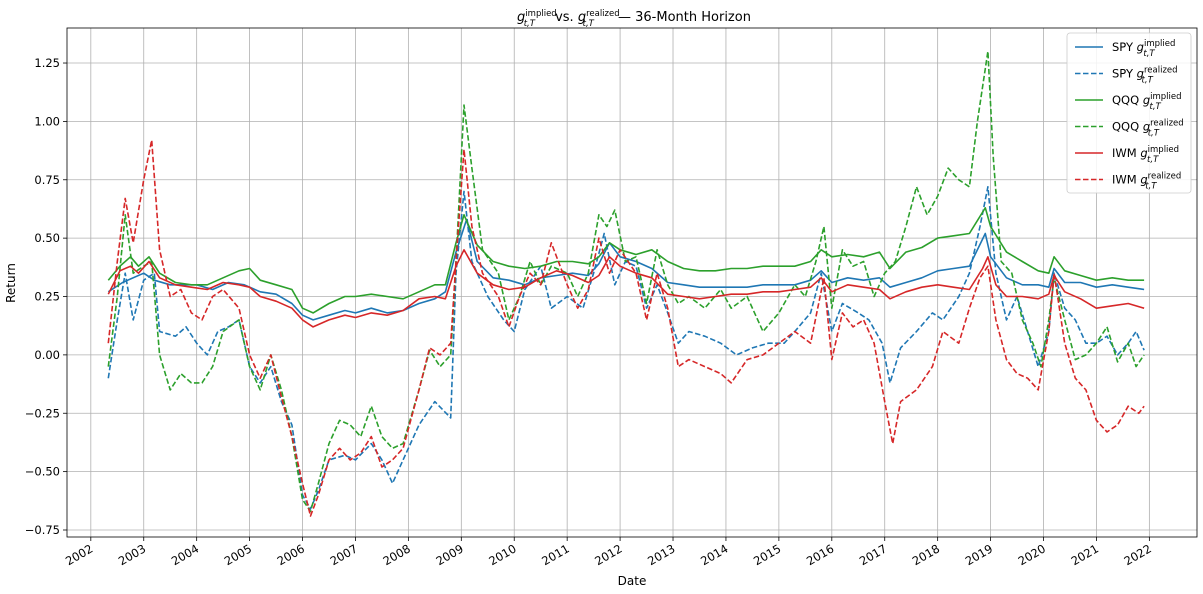  I want to click on legend-entry: IWM grealized t,T, so click(1146, 182).